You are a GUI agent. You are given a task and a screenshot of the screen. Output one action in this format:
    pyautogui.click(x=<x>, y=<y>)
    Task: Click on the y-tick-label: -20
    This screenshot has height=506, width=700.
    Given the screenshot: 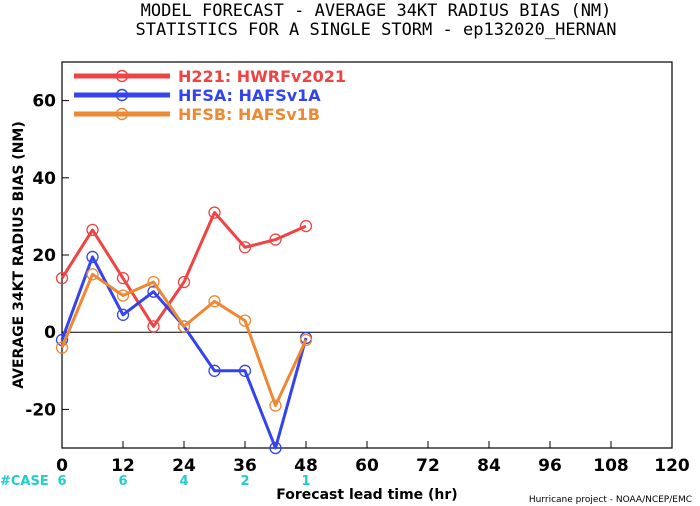 What is the action you would take?
    pyautogui.click(x=40, y=410)
    